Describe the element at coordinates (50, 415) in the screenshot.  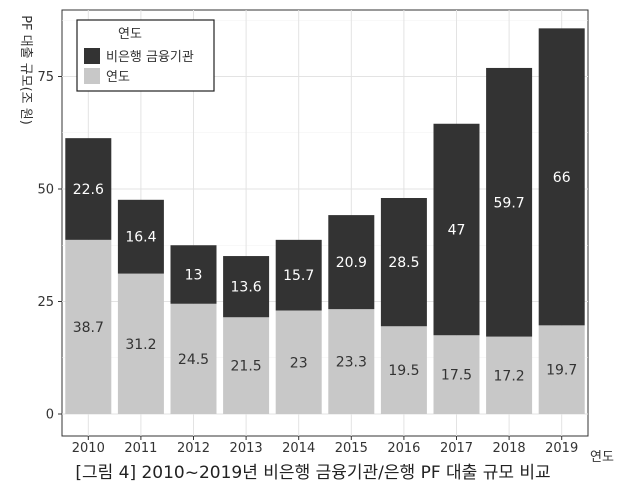
I see `y-tick-label: 0` at that location.